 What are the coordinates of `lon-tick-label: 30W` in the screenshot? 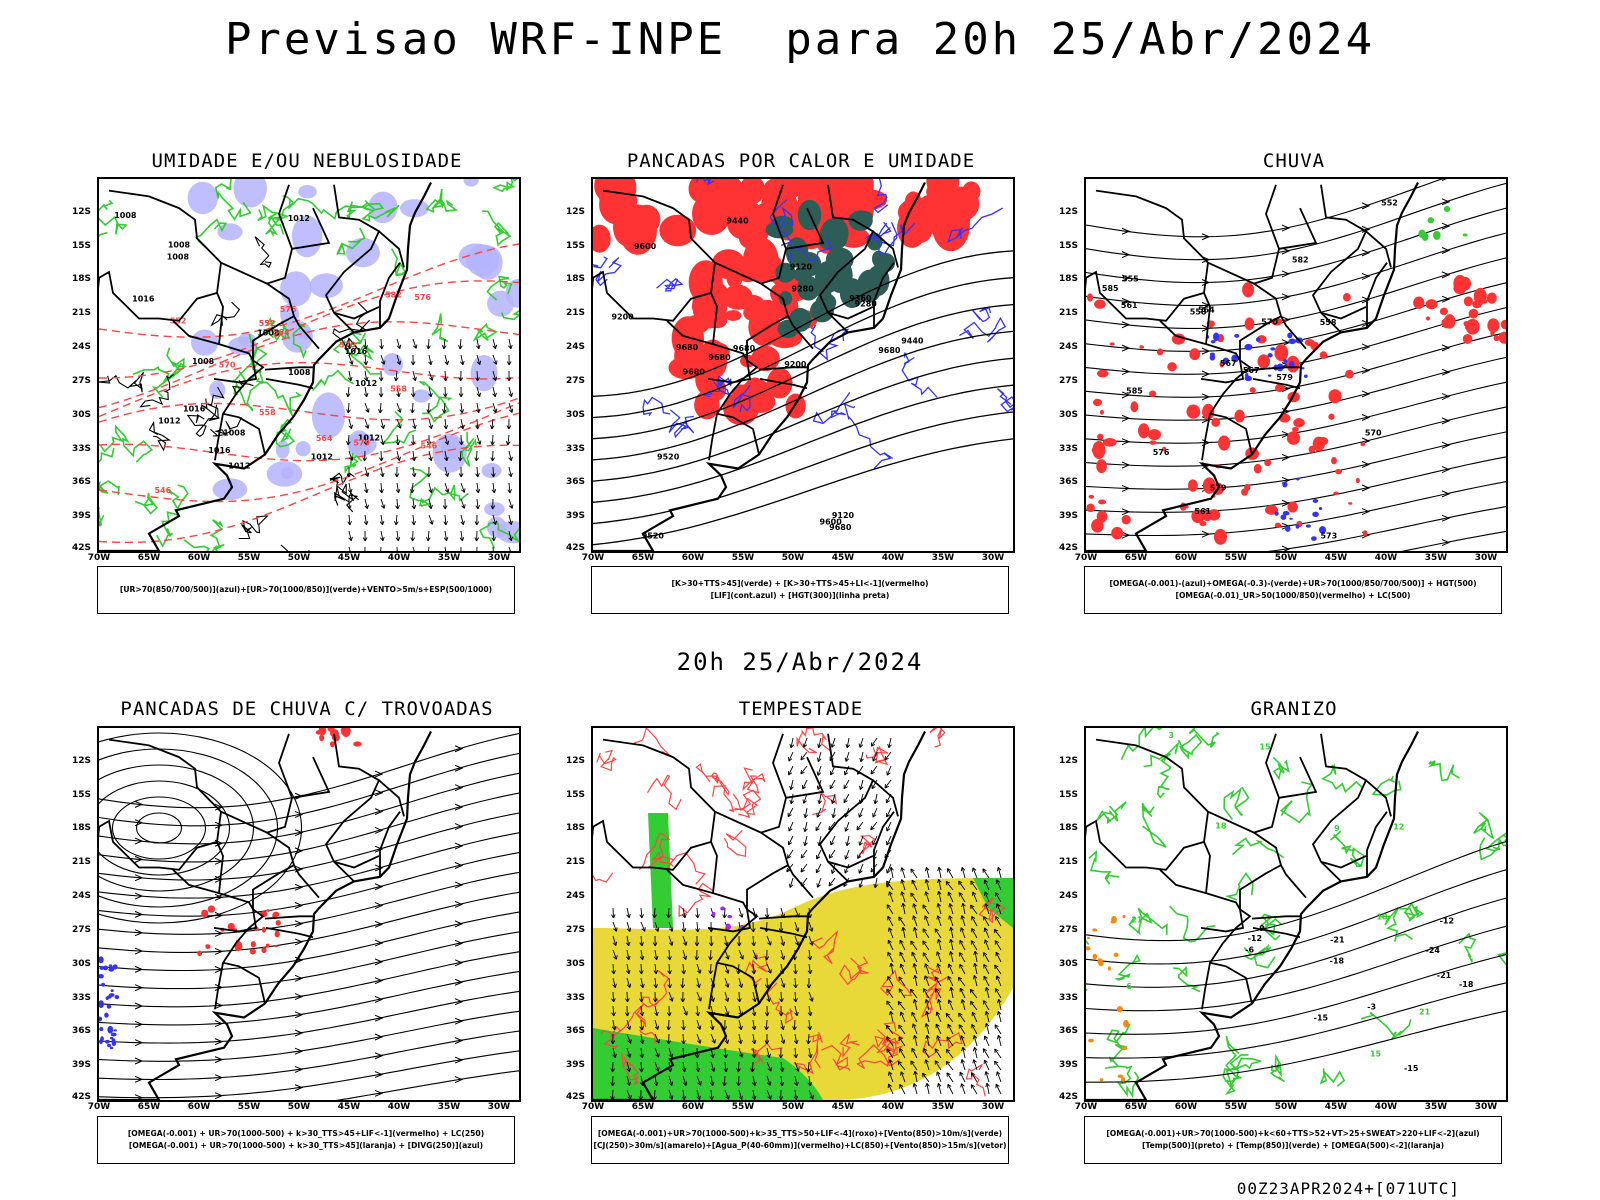 It's located at (993, 558).